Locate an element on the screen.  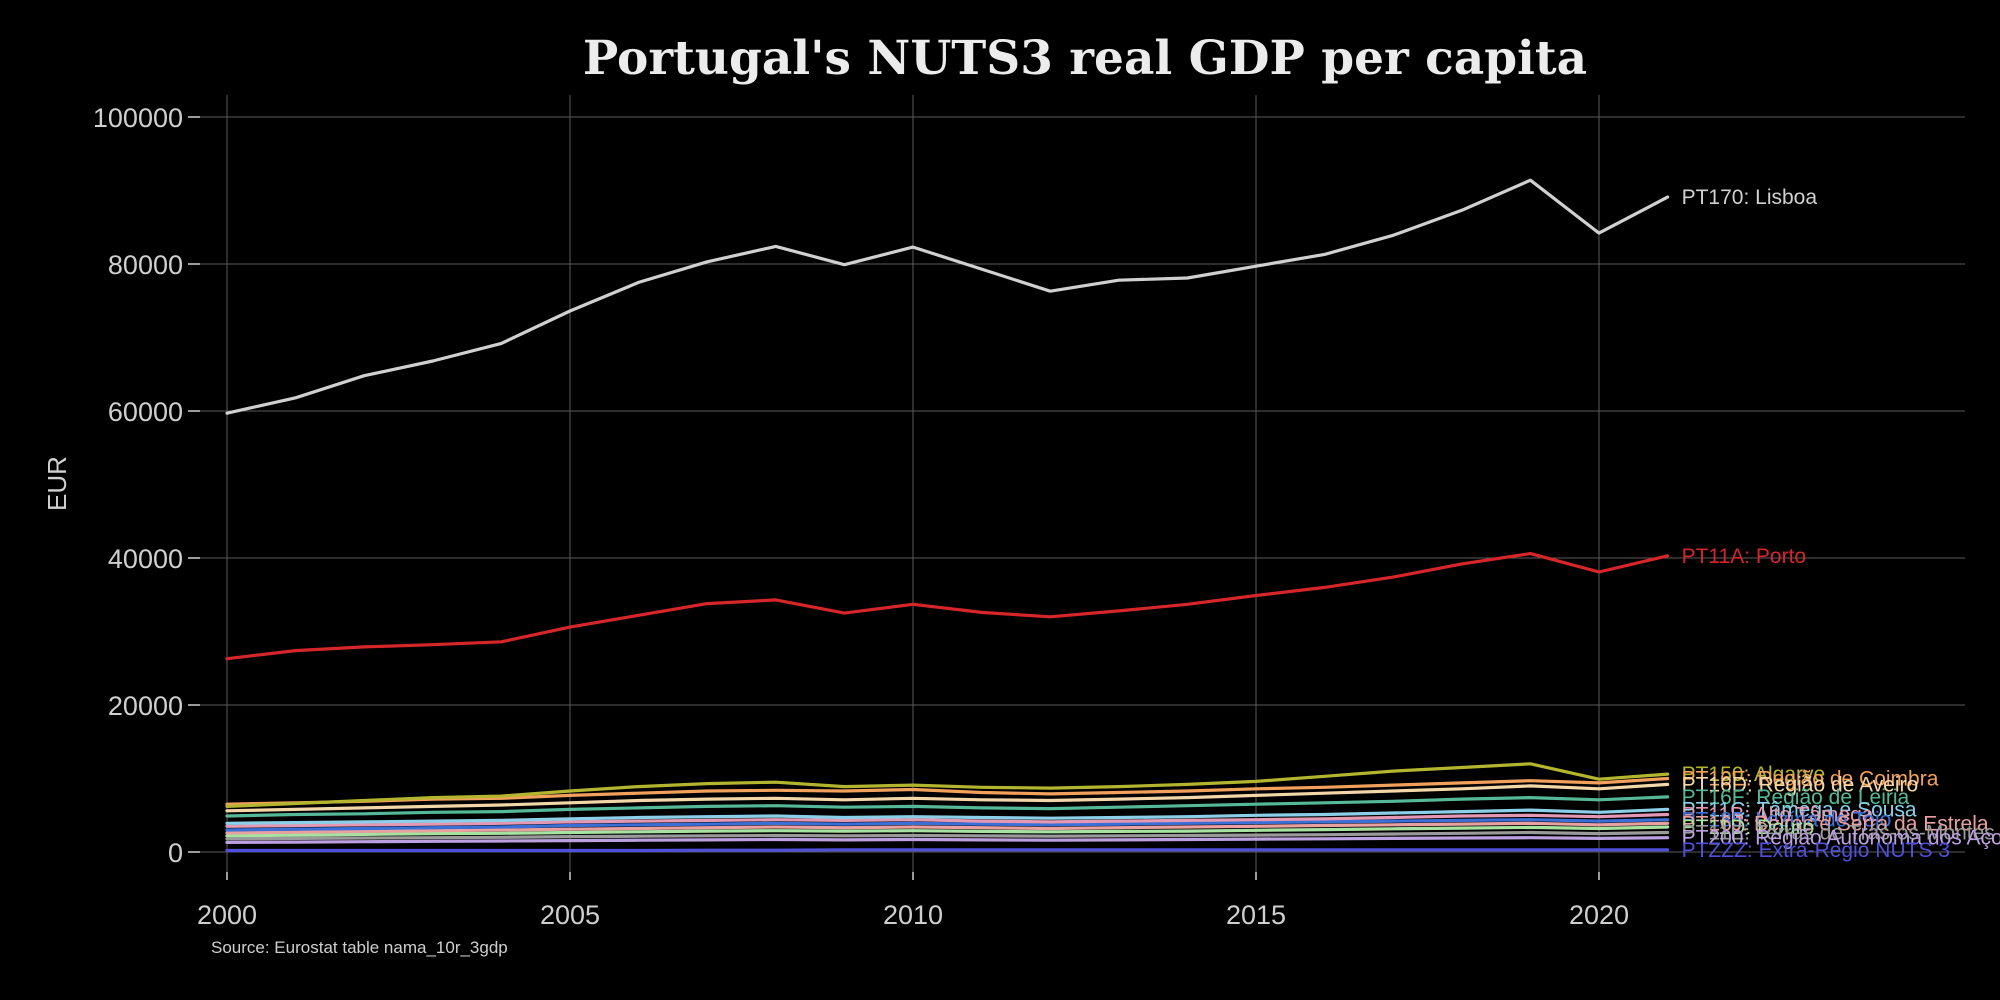
y-tick-label: 0 is located at coordinates (175, 853).